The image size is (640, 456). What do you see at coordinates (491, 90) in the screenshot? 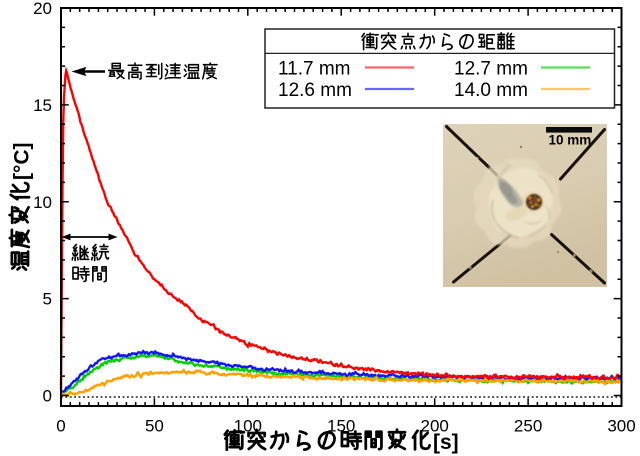
I see `svg-text: 14.0 mm` at bounding box center [491, 90].